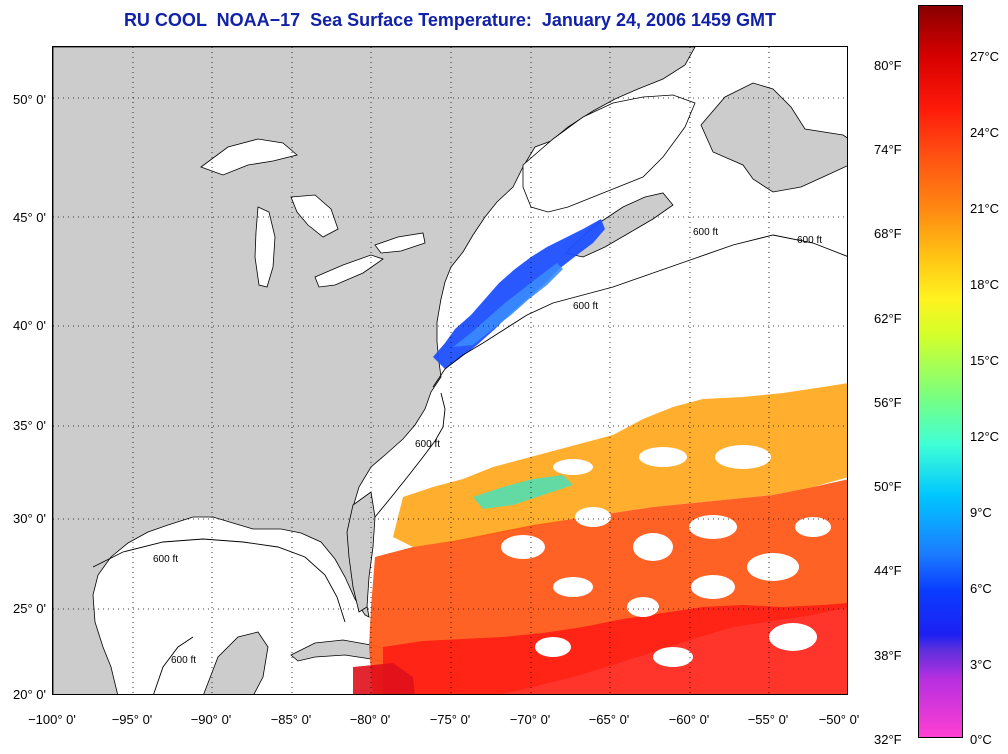  Describe the element at coordinates (639, 311) in the screenshot. I see `contour-600ft` at that location.